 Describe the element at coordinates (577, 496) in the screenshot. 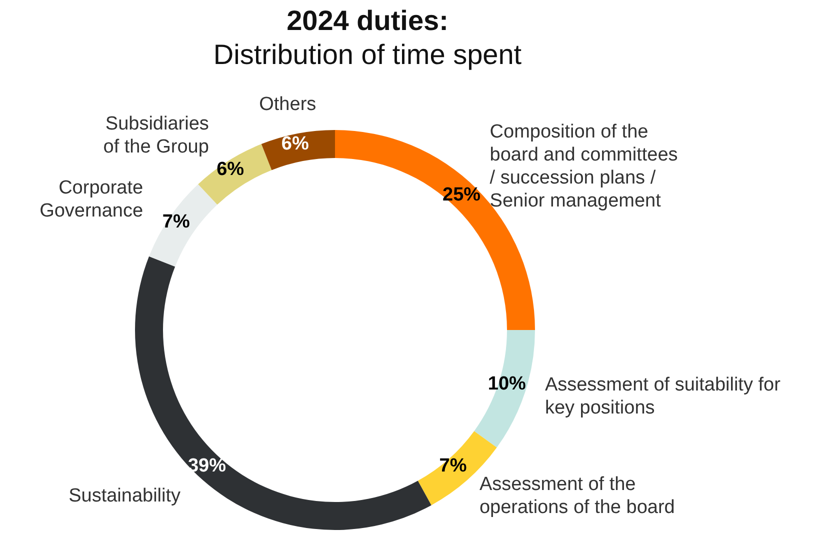

I see `slice-label: Assessment of the operations of the board` at that location.